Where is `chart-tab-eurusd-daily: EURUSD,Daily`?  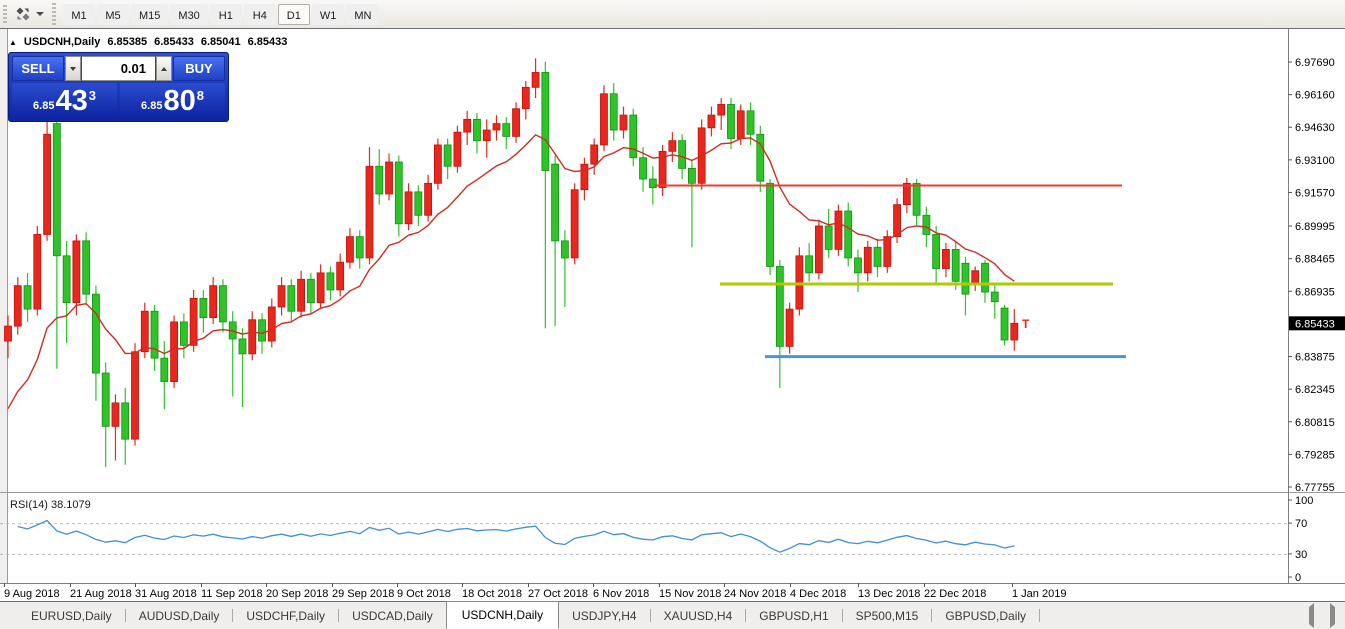 chart-tab-eurusd-daily: EURUSD,Daily is located at coordinates (71, 616).